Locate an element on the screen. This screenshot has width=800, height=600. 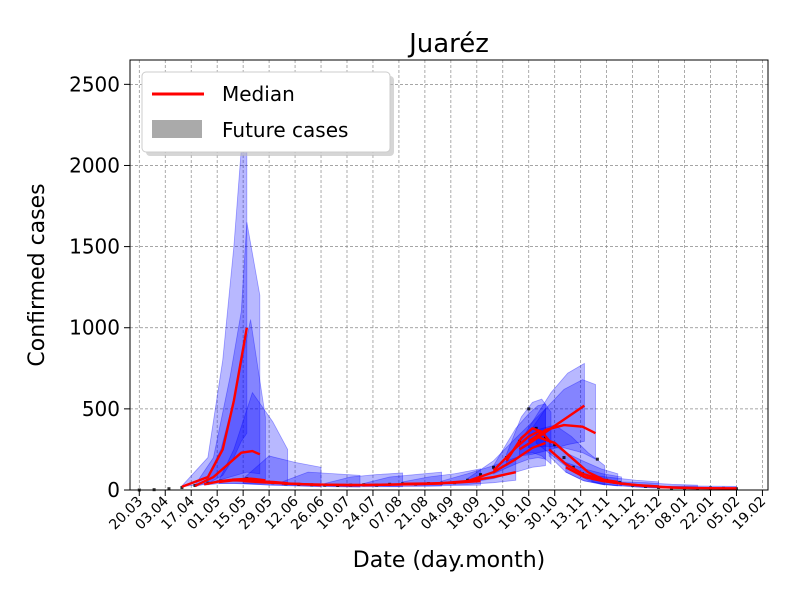
y-tick-label: 500 is located at coordinates (101, 409).